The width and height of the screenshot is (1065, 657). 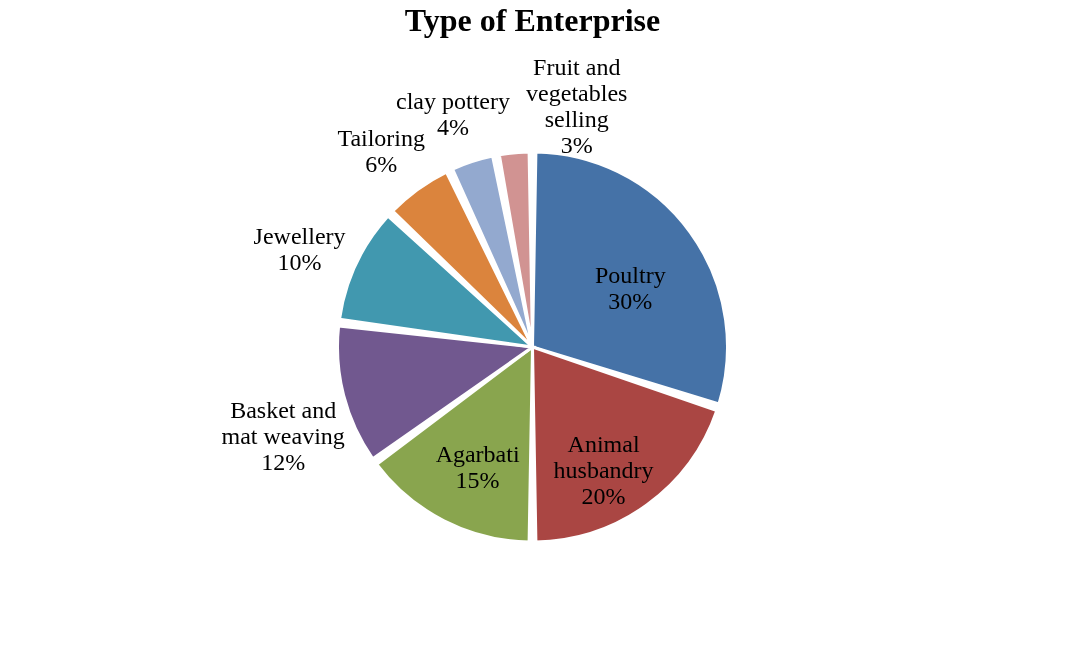 I want to click on slice-label: Tailoring, so click(x=381, y=137).